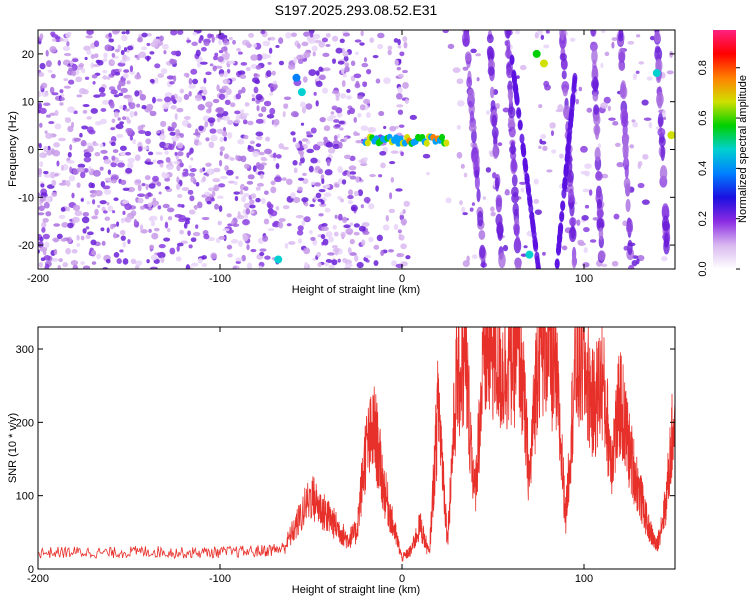  Describe the element at coordinates (31, 151) in the screenshot. I see `top-y-tick-label: 0` at that location.